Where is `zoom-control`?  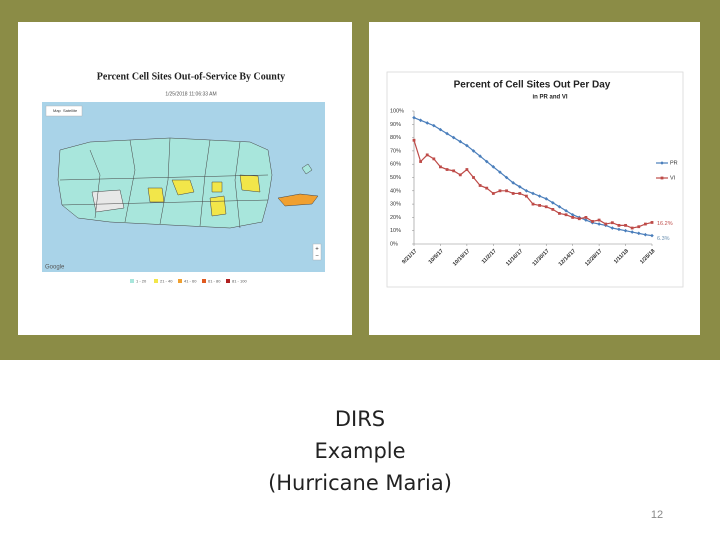
zoom-control is located at coordinates (317, 252).